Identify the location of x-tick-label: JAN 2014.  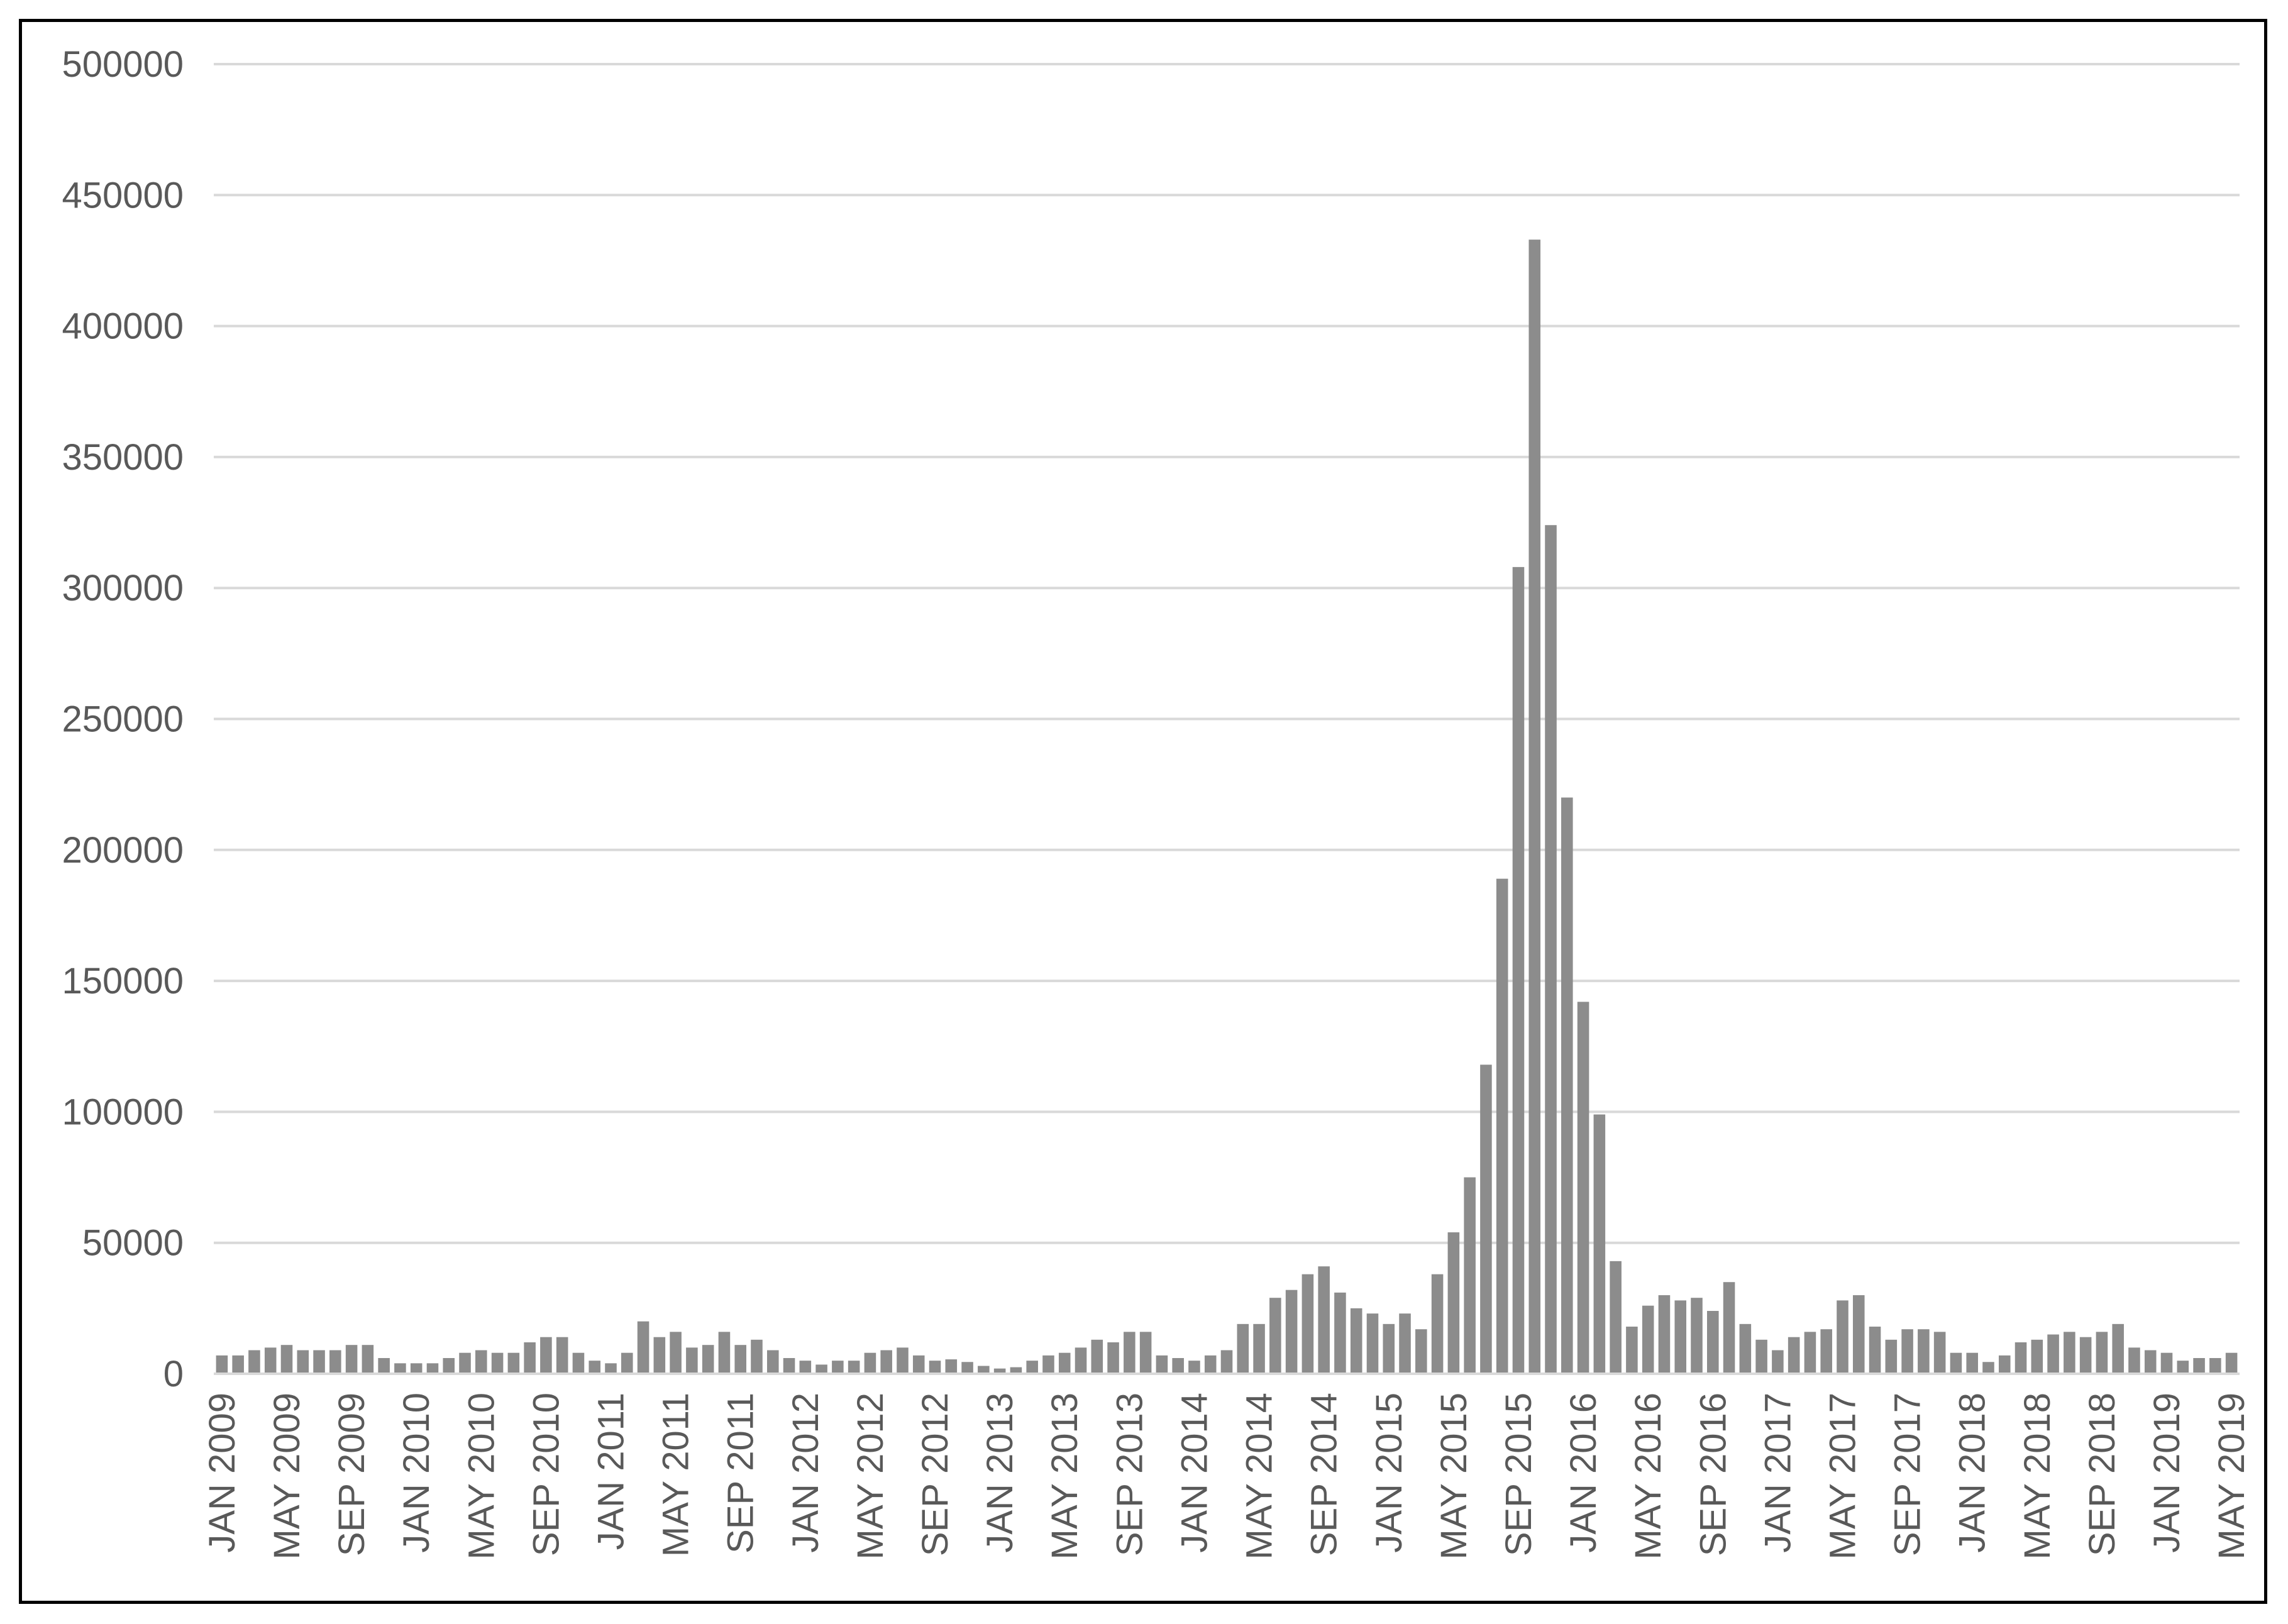
(1194, 1473).